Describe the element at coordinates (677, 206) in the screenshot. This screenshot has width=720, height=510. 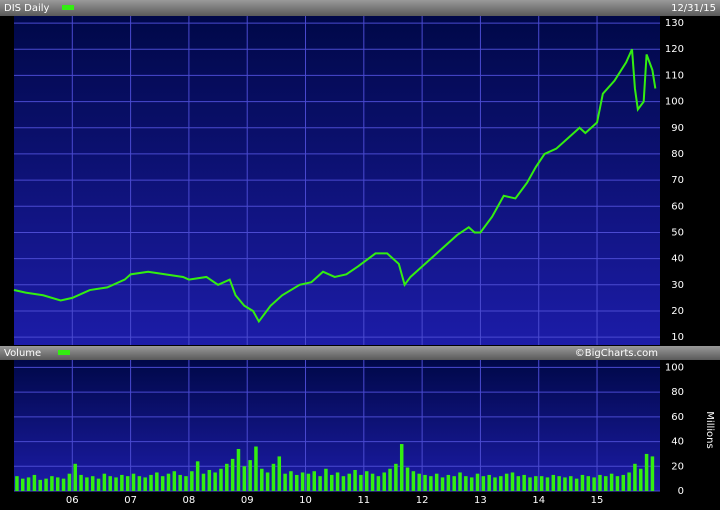
I see `y-tick-label: 60` at that location.